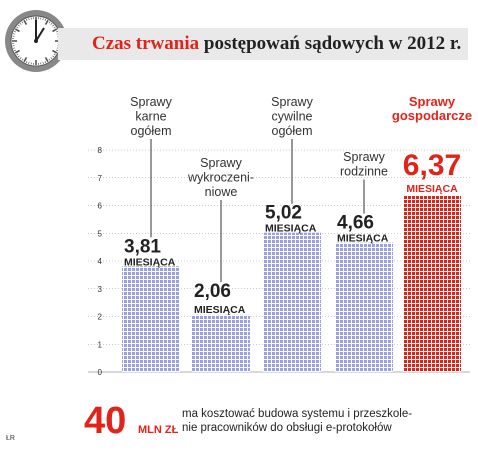  Describe the element at coordinates (36, 41) in the screenshot. I see `clock-icon` at that location.